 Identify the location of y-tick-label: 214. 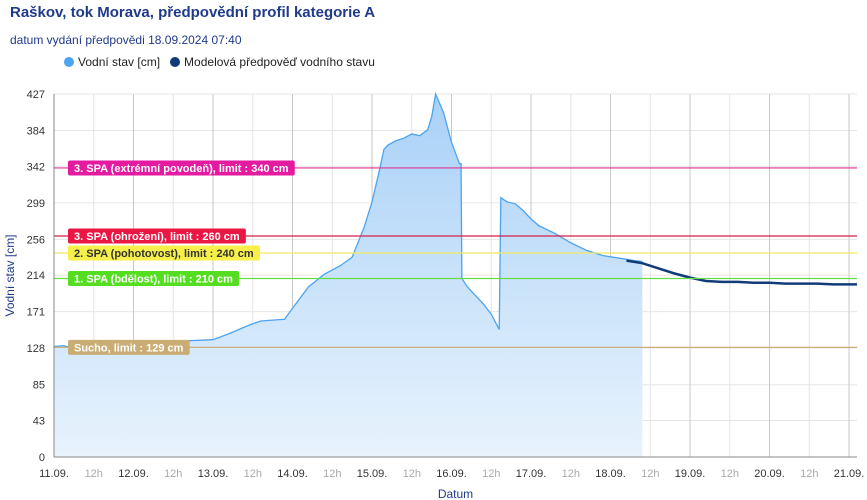
(36, 276).